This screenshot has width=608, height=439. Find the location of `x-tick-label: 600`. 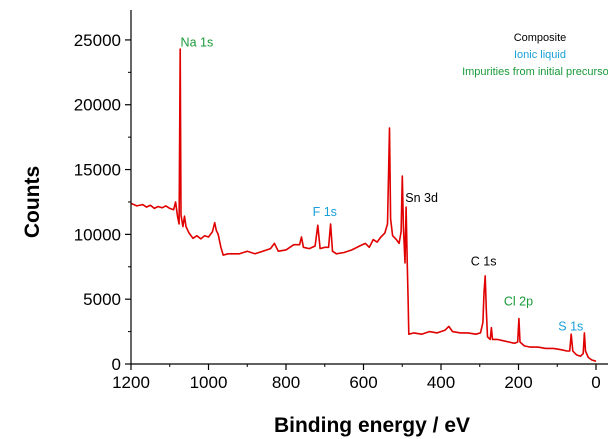

x-tick-label: 600 is located at coordinates (363, 382).